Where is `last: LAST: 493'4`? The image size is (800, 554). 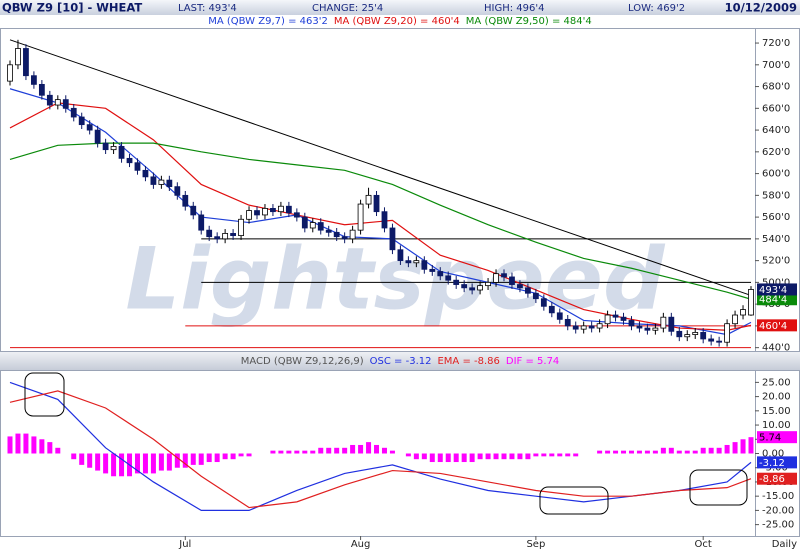 last: LAST: 493'4 is located at coordinates (207, 8).